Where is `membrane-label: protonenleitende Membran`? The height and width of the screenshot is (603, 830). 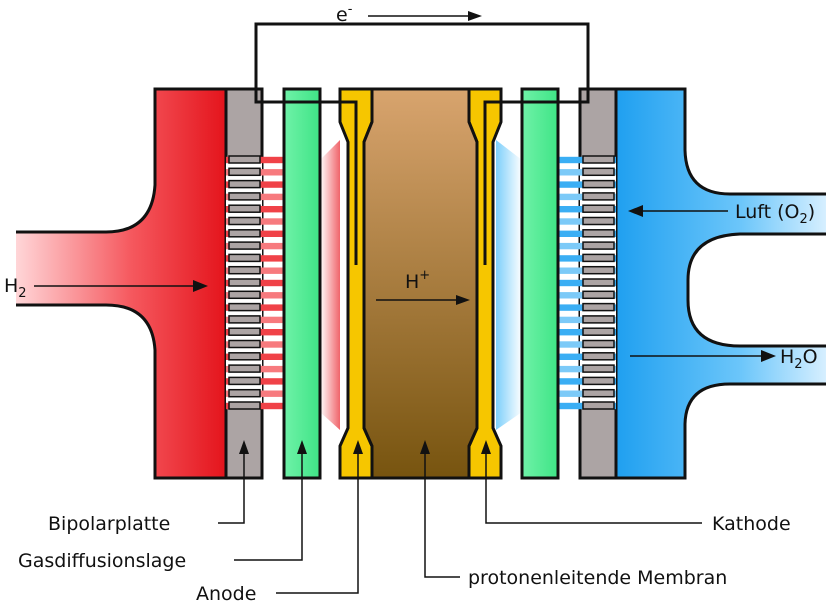 membrane-label: protonenleitende Membran is located at coordinates (597, 578).